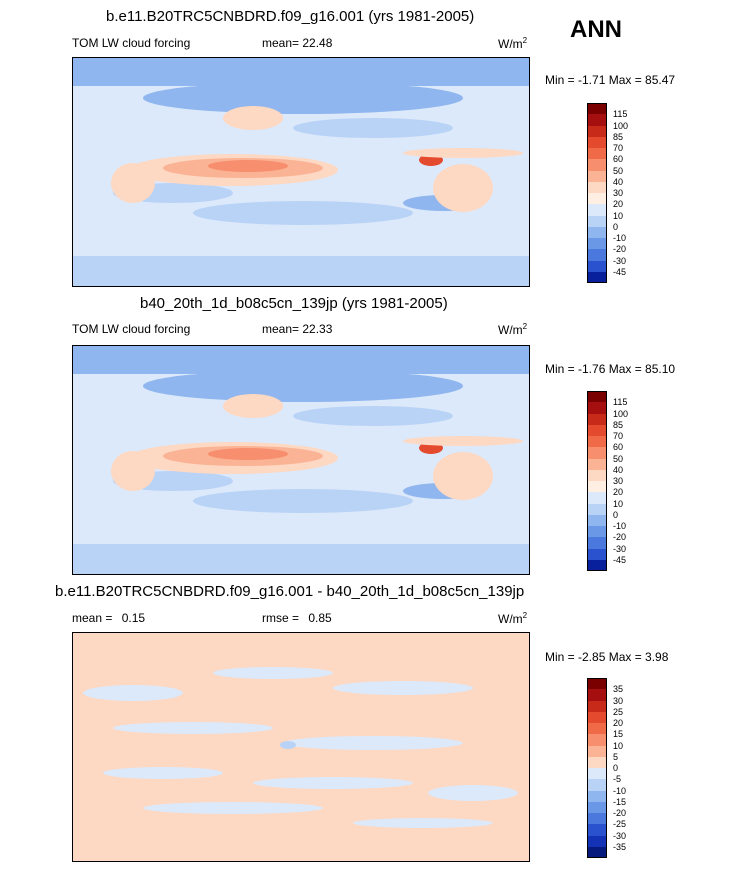 The width and height of the screenshot is (733, 872). Describe the element at coordinates (618, 469) in the screenshot. I see `colorbar-tick-label: 40` at that location.